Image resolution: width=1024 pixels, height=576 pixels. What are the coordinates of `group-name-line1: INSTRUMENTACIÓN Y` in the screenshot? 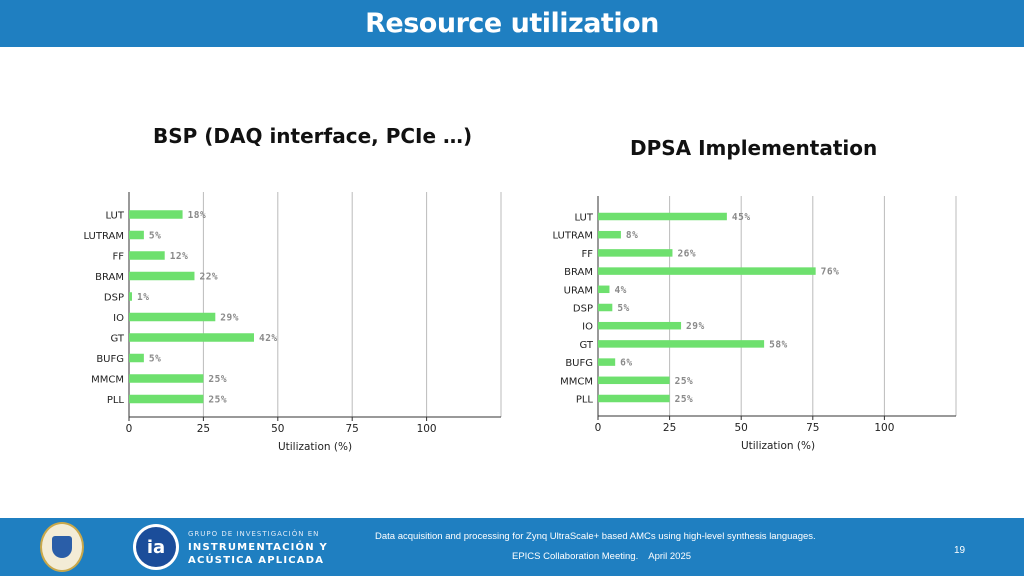 It's located at (258, 547).